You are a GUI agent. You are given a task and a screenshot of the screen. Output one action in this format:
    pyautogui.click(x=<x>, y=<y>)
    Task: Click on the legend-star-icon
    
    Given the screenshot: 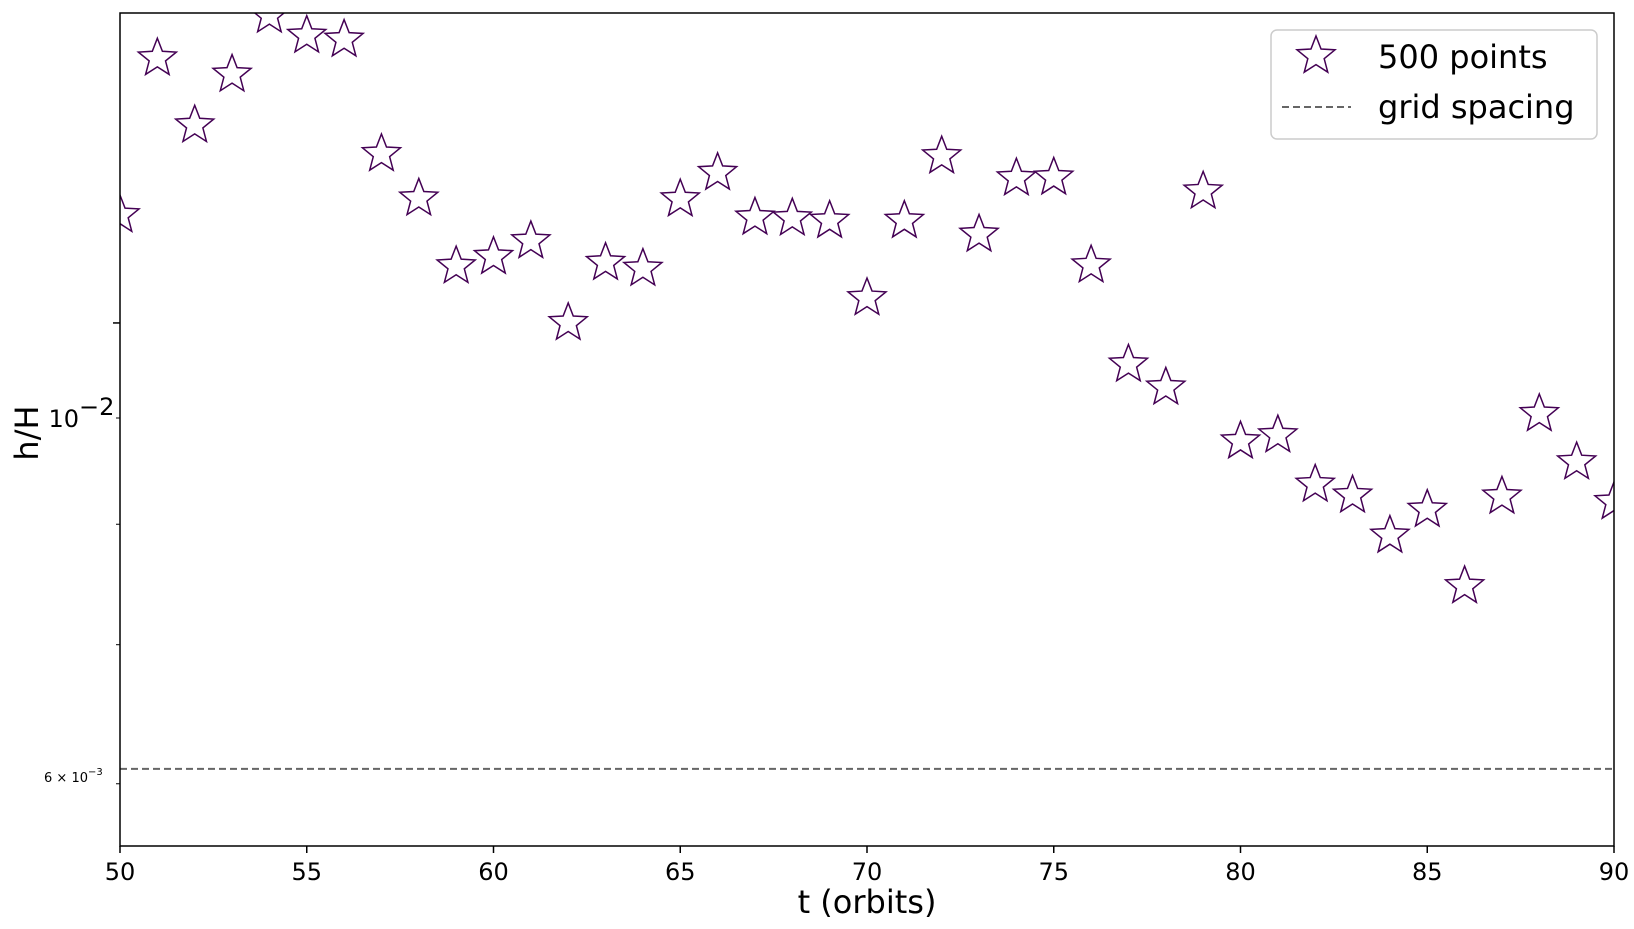 What is the action you would take?
    pyautogui.click(x=1316, y=53)
    